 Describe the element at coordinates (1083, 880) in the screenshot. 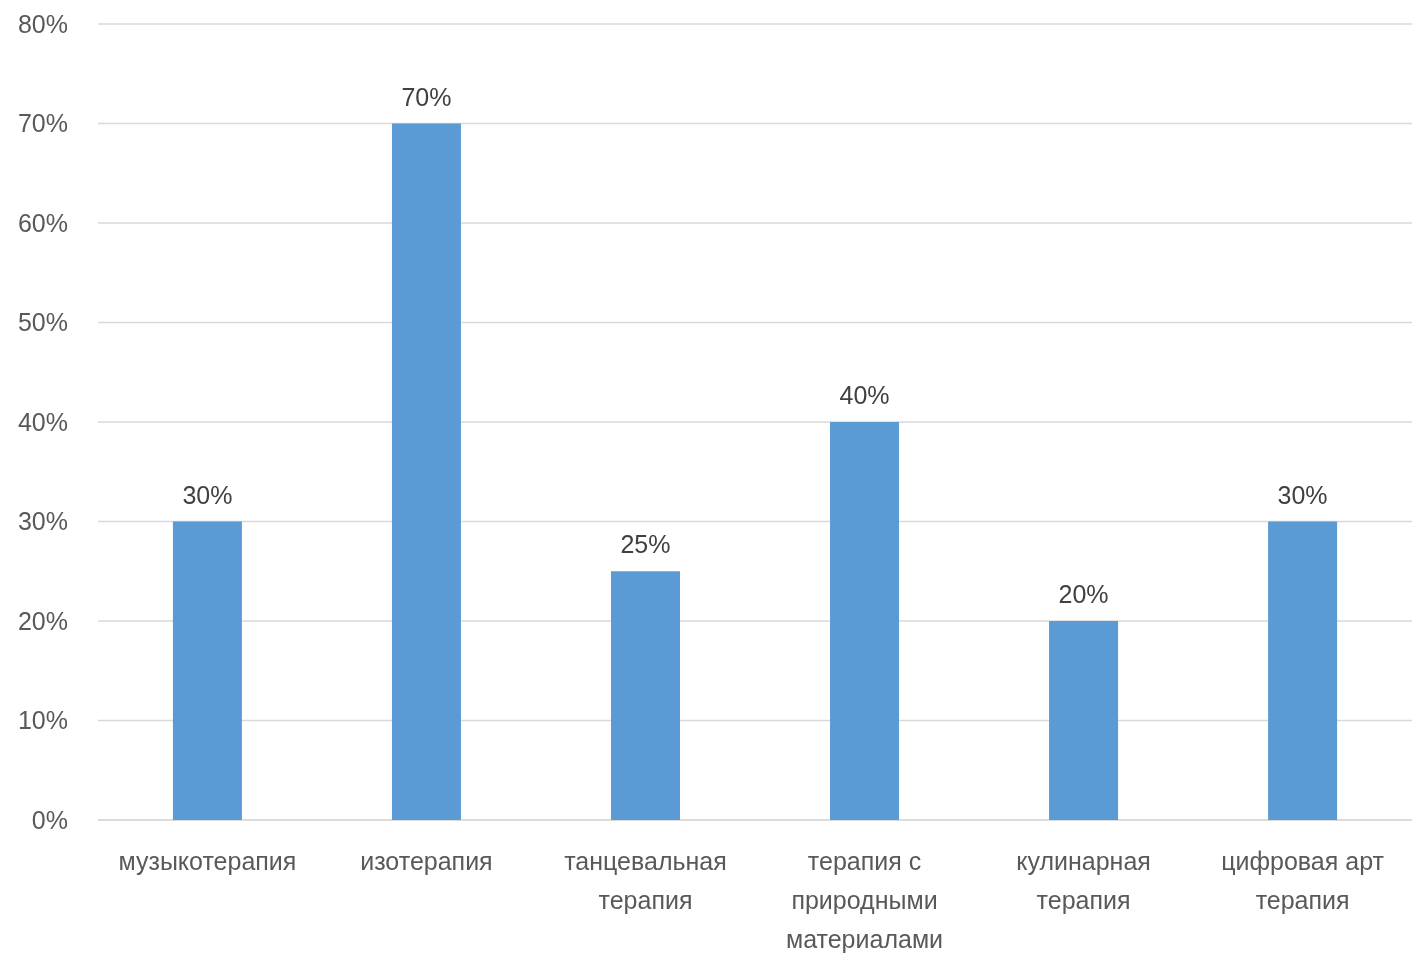

I see `x-tick-label: кулинарная терапия` at that location.